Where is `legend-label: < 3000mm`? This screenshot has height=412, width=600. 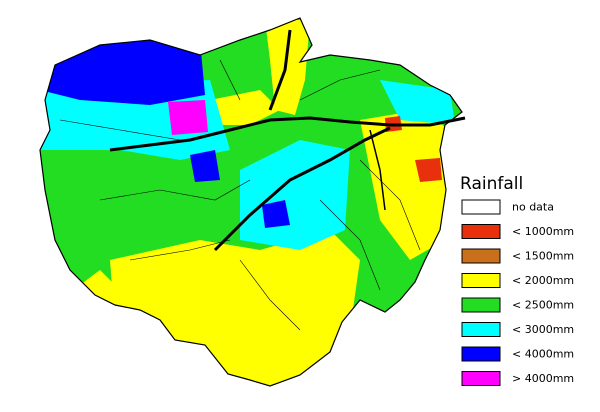 legend-label: < 3000mm is located at coordinates (543, 329).